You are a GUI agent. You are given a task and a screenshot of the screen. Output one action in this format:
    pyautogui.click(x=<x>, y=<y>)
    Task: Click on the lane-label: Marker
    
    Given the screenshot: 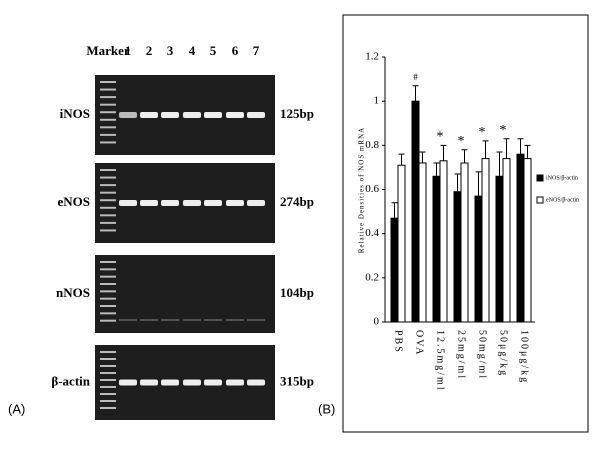 What is the action you would take?
    pyautogui.click(x=108, y=50)
    